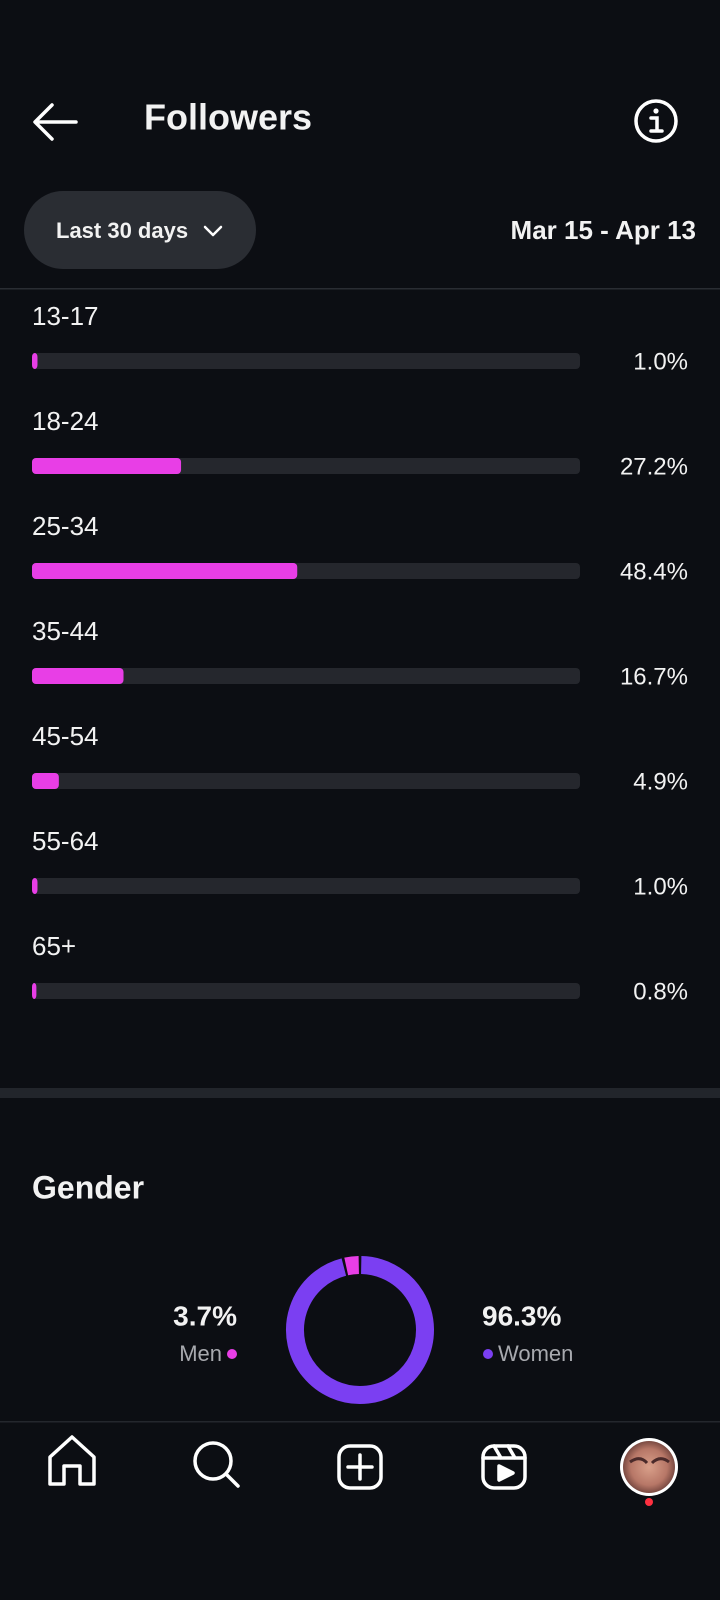 This screenshot has height=1600, width=720. I want to click on avatar-eyes, so click(649, 1461).